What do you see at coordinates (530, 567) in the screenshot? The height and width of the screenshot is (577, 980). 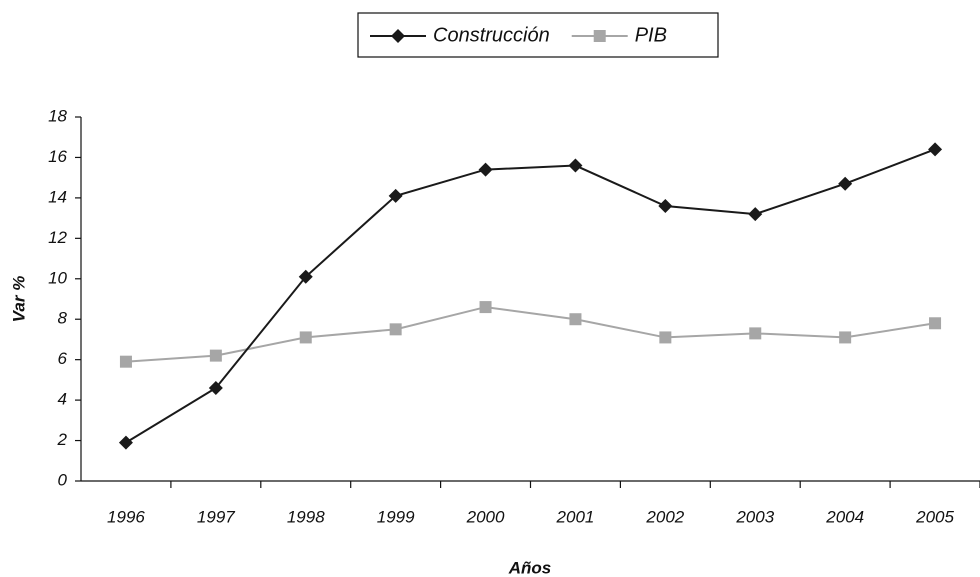 I see `x-axis-label: Años` at bounding box center [530, 567].